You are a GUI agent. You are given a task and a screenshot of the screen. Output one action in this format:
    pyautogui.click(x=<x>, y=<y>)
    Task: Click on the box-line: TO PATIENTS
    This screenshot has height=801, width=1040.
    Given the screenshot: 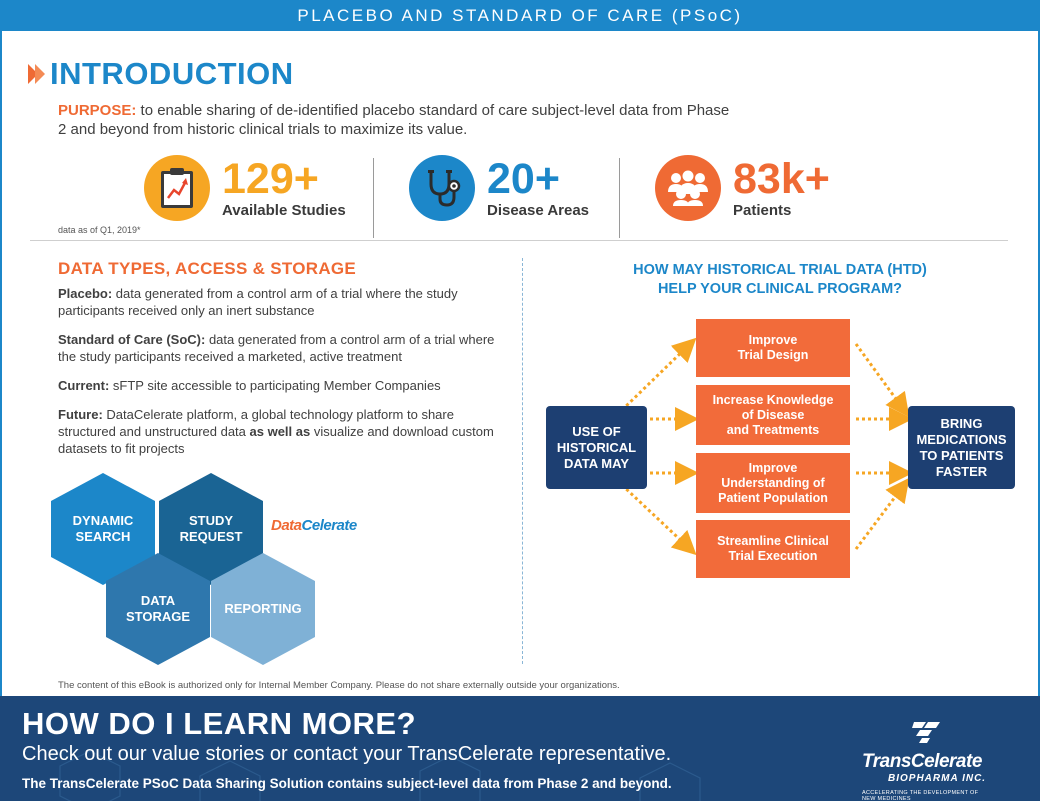 What is the action you would take?
    pyautogui.click(x=961, y=455)
    